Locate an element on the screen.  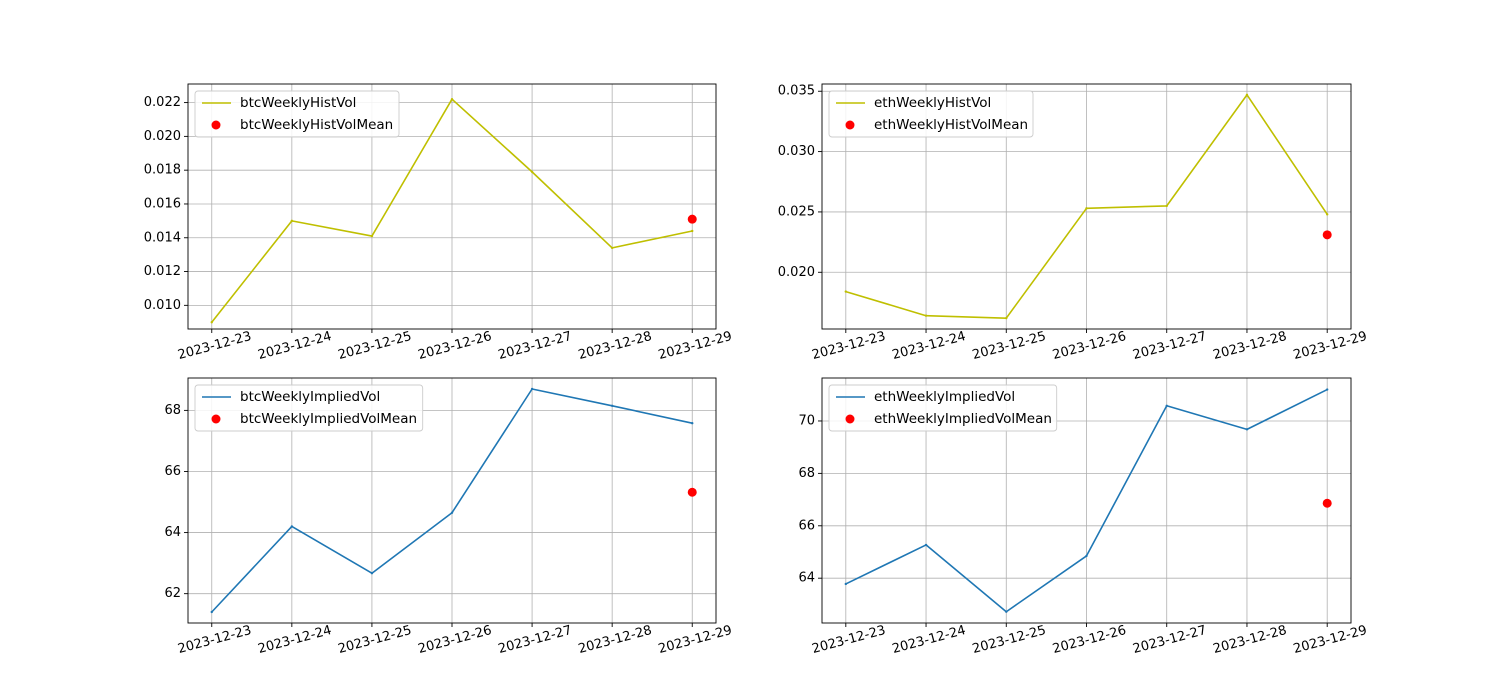
y-tick-label: 70 is located at coordinates (806, 420).